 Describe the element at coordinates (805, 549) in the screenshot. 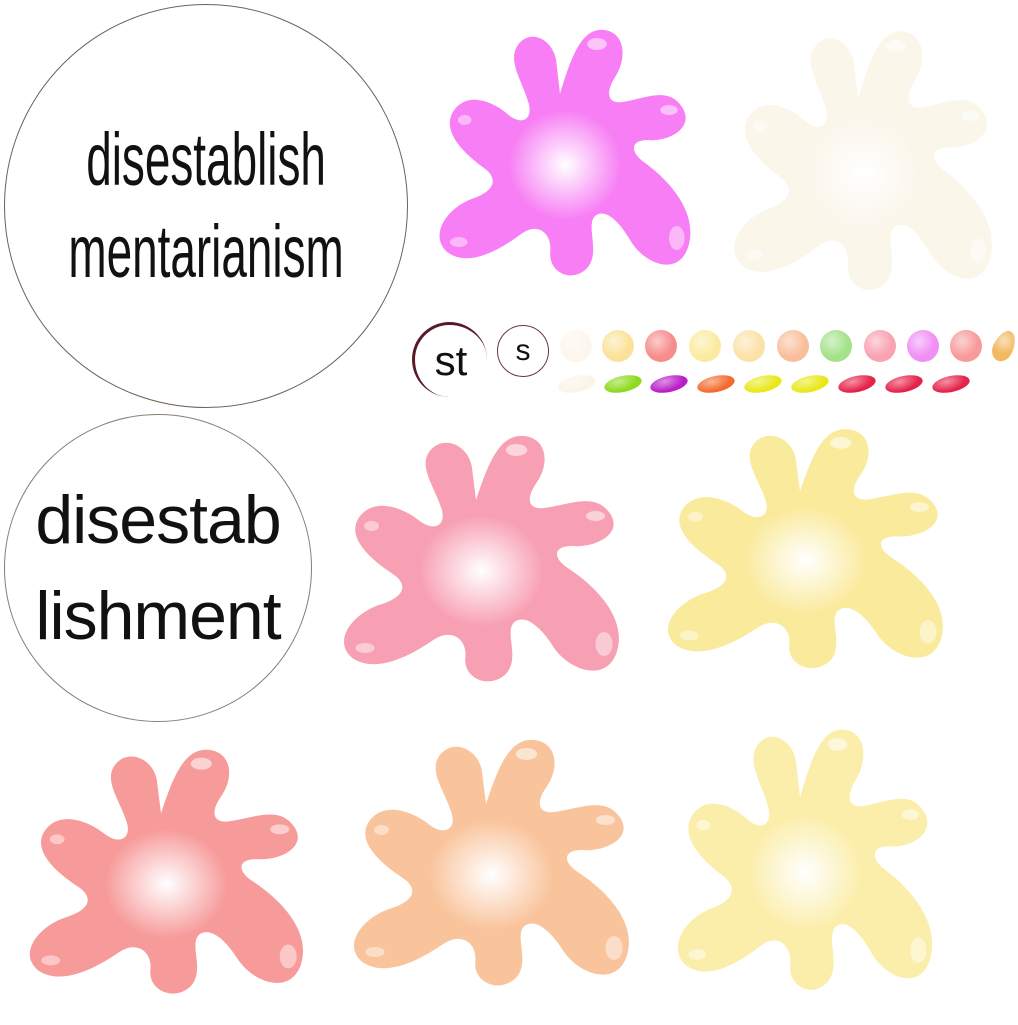

I see `splat-pale-yellow-icon` at that location.